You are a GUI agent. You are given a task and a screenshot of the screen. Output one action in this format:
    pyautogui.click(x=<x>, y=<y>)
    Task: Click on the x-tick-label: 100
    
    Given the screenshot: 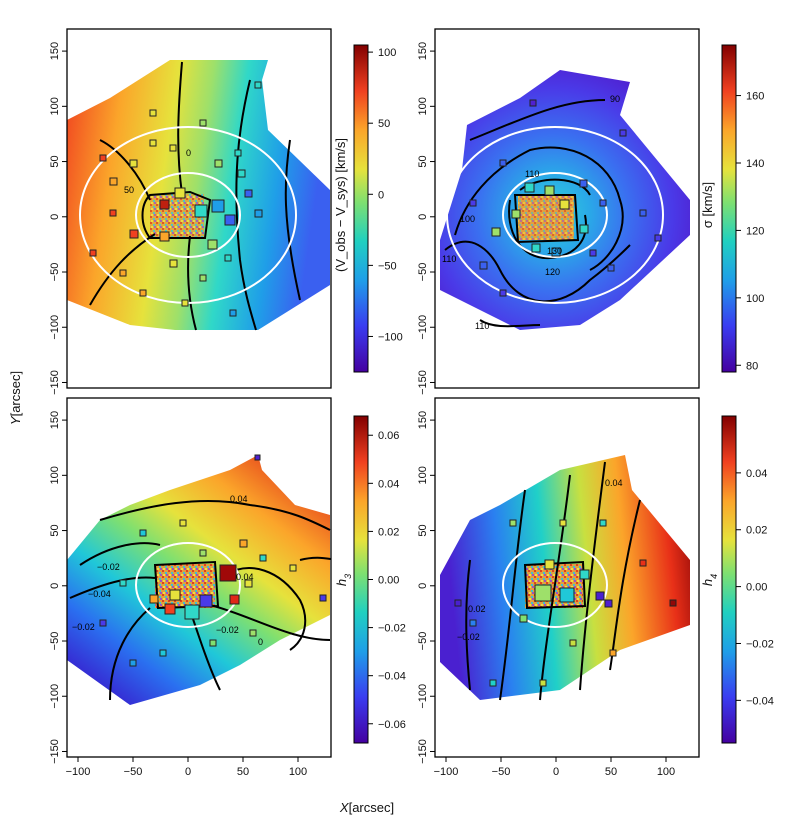 What is the action you would take?
    pyautogui.click(x=298, y=772)
    